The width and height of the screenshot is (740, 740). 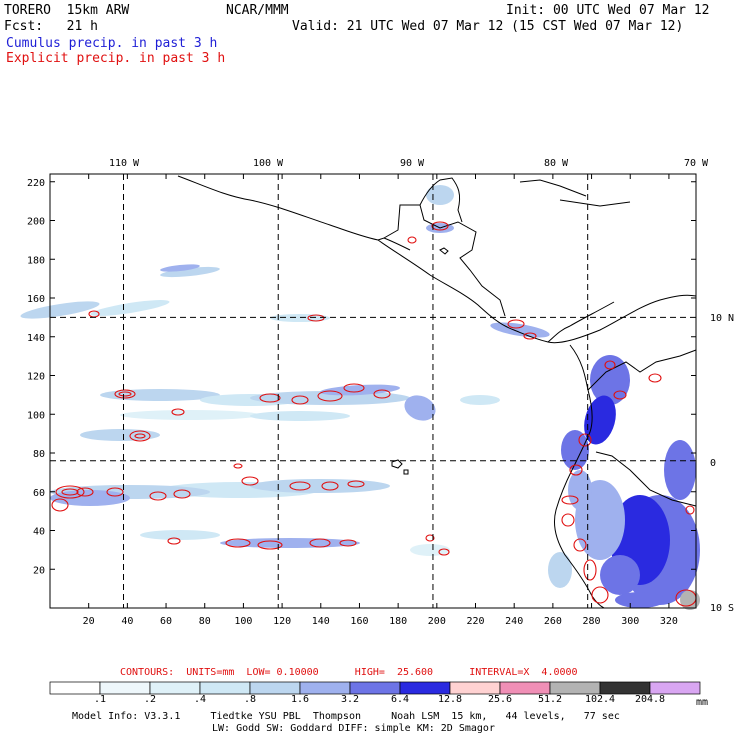 I want to click on longitude-label: 70 W, so click(x=696, y=163).